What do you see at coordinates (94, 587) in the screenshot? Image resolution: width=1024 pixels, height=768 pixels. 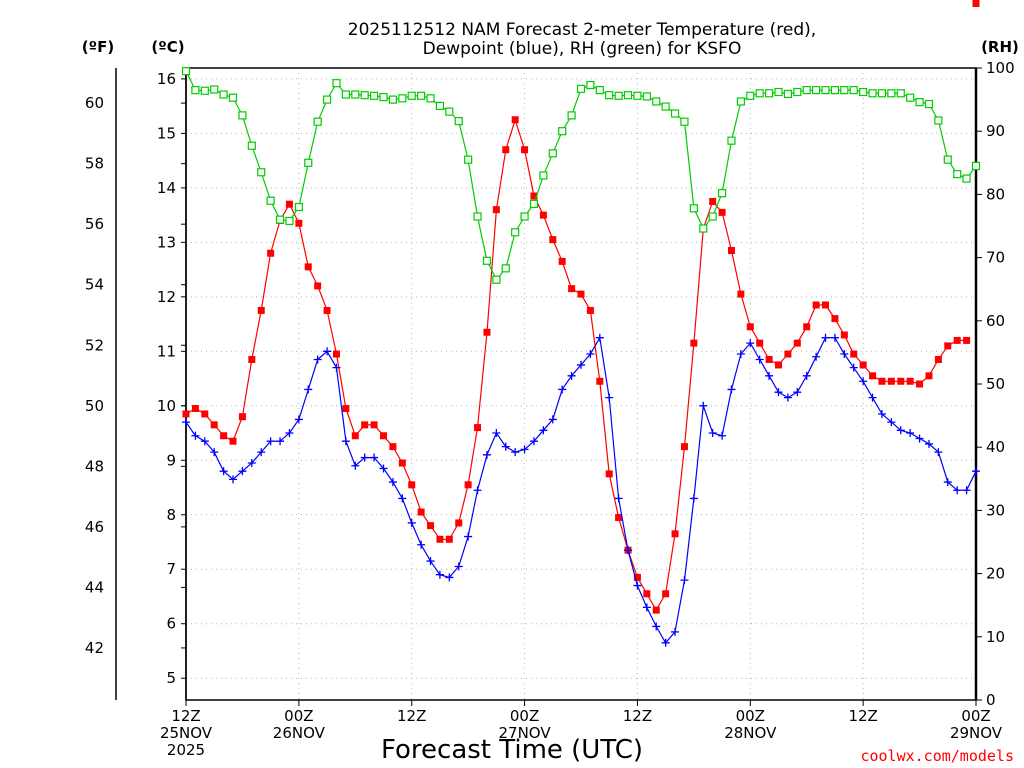 I see `fahrenheit-tick-label-1: 44` at bounding box center [94, 587].